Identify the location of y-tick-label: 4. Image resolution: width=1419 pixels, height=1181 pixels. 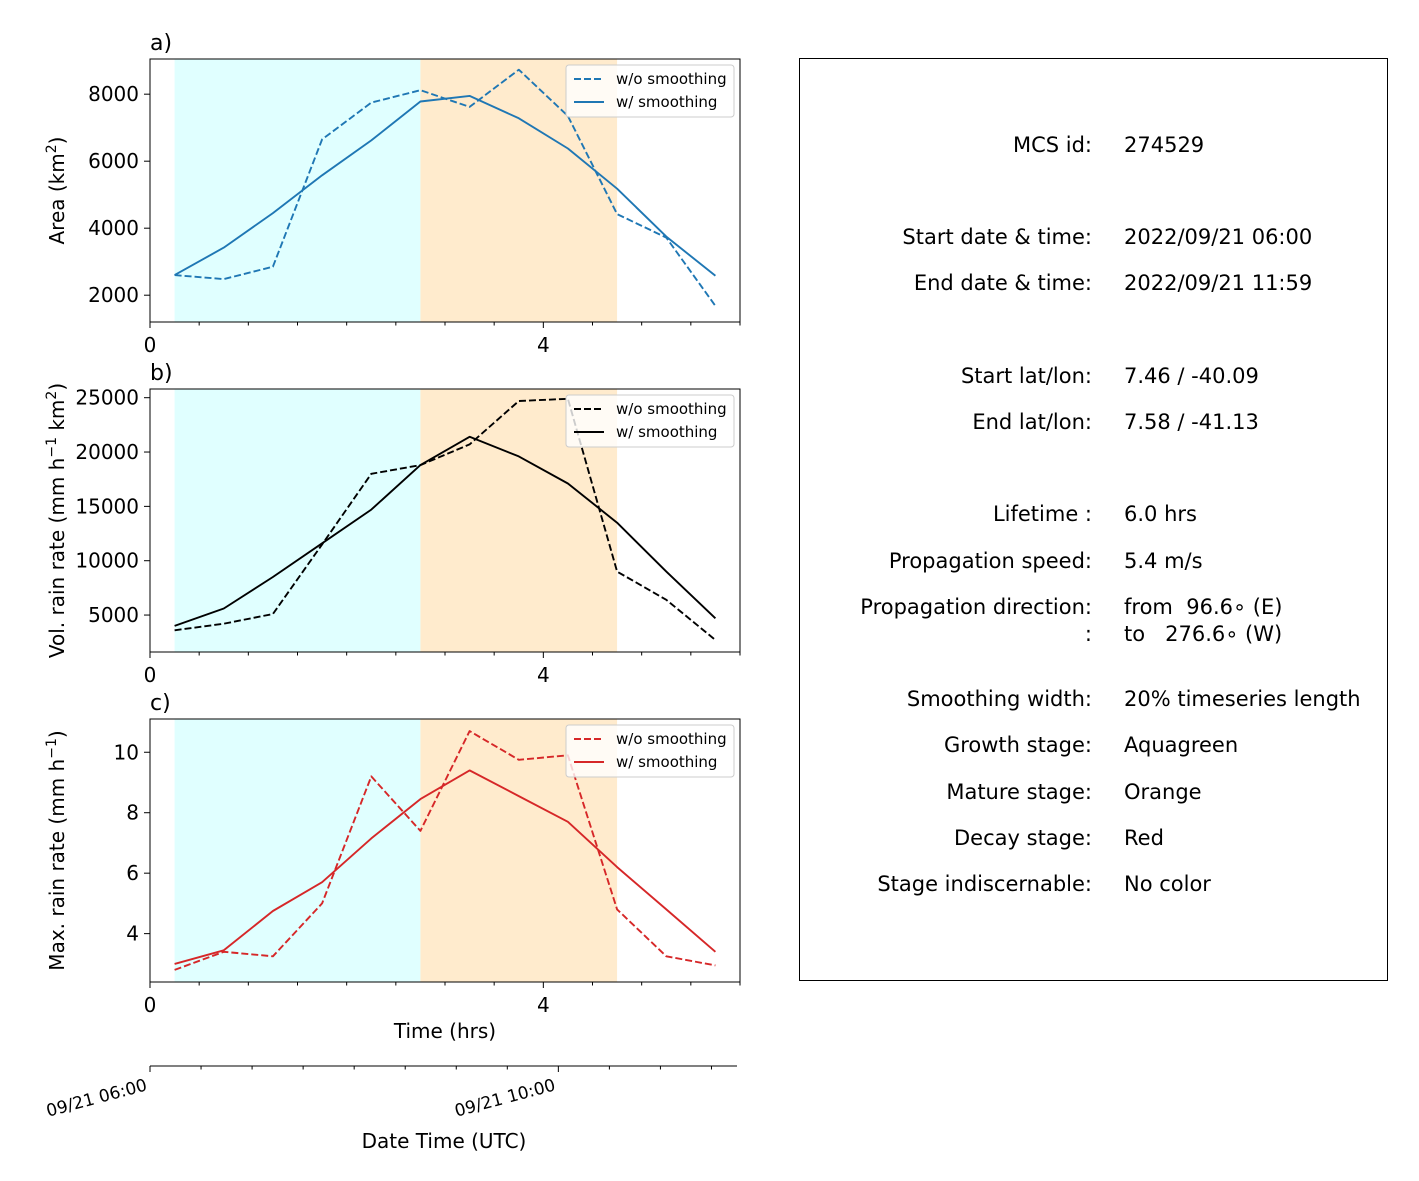
(132, 934).